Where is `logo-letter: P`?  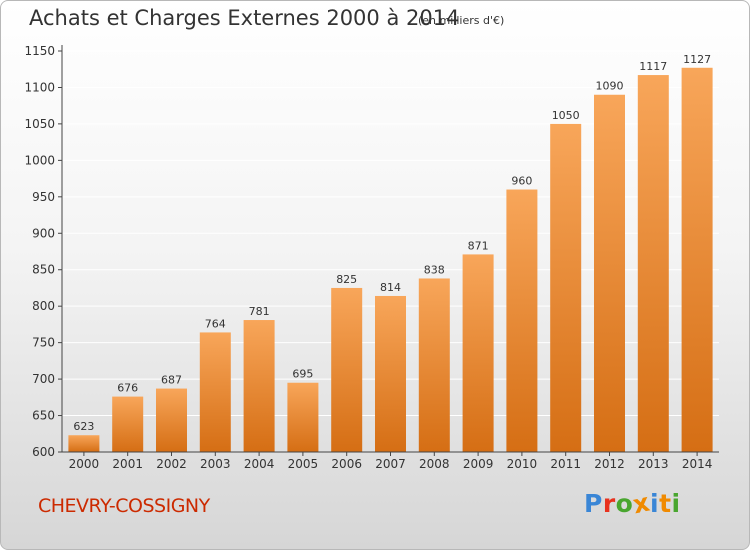
logo-letter: P is located at coordinates (593, 503).